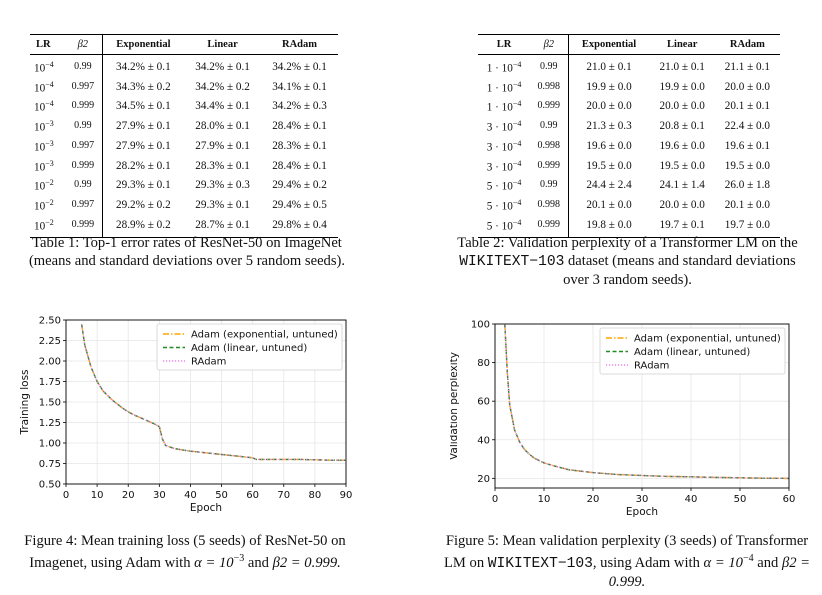 The height and width of the screenshot is (595, 822). I want to click on radam-cell: 19.5 ± 0.0, so click(747, 165).